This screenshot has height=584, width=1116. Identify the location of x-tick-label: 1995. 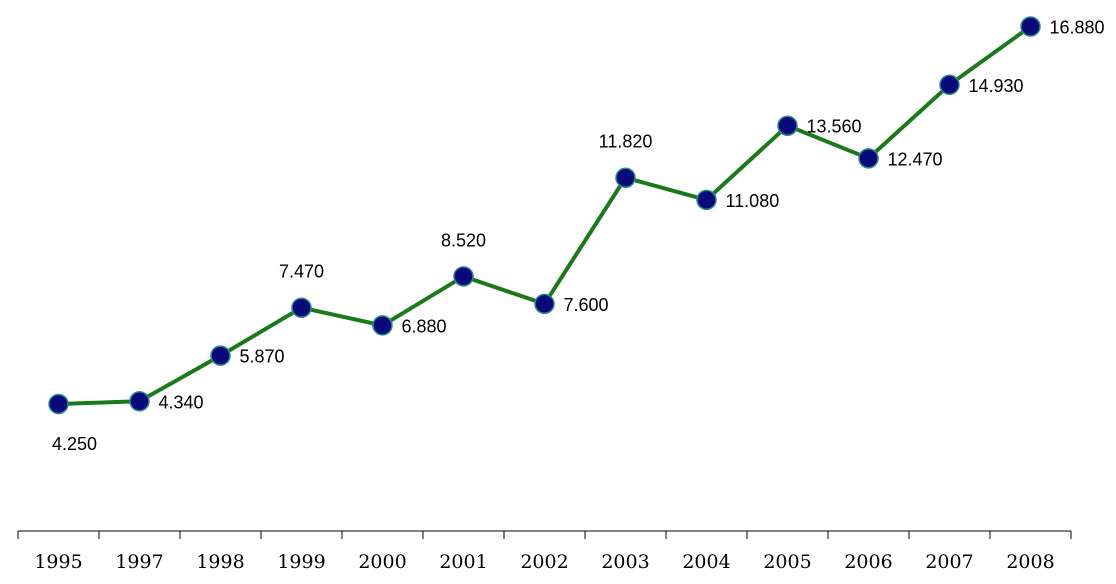
(58, 562).